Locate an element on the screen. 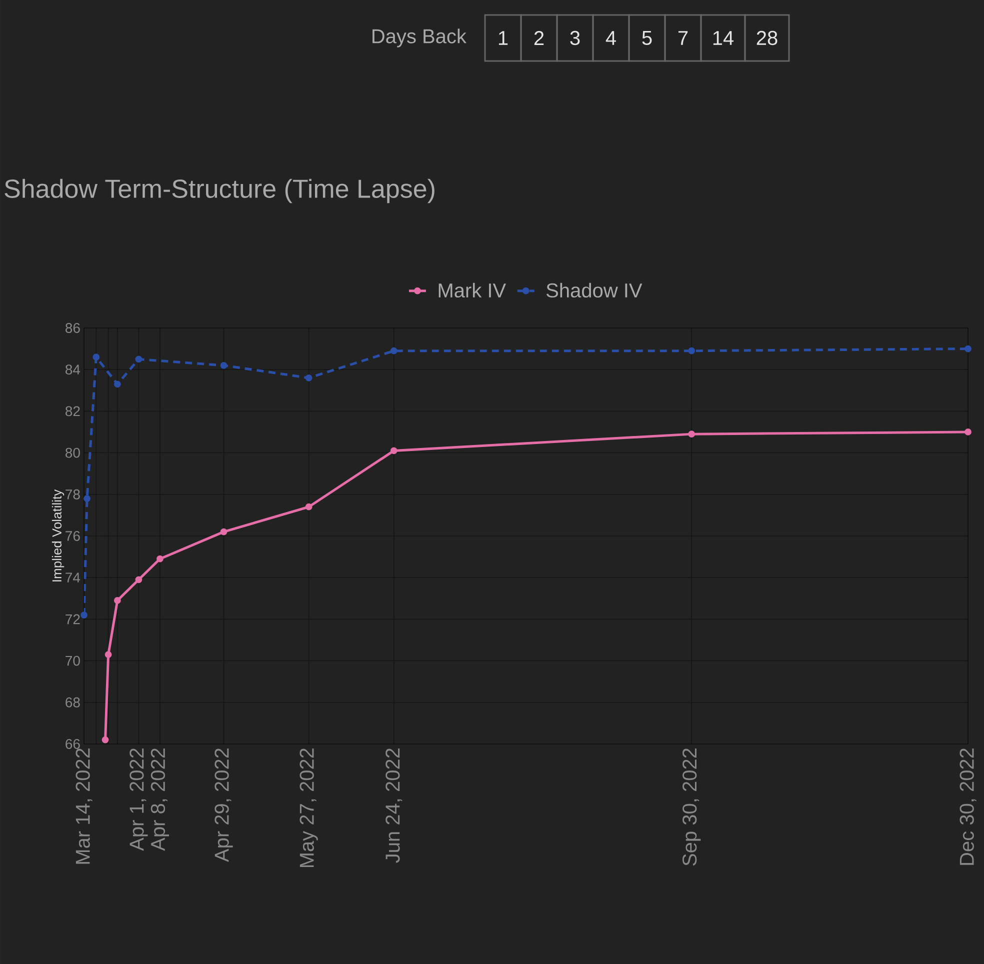 The width and height of the screenshot is (984, 964). text: Days Back is located at coordinates (419, 38).